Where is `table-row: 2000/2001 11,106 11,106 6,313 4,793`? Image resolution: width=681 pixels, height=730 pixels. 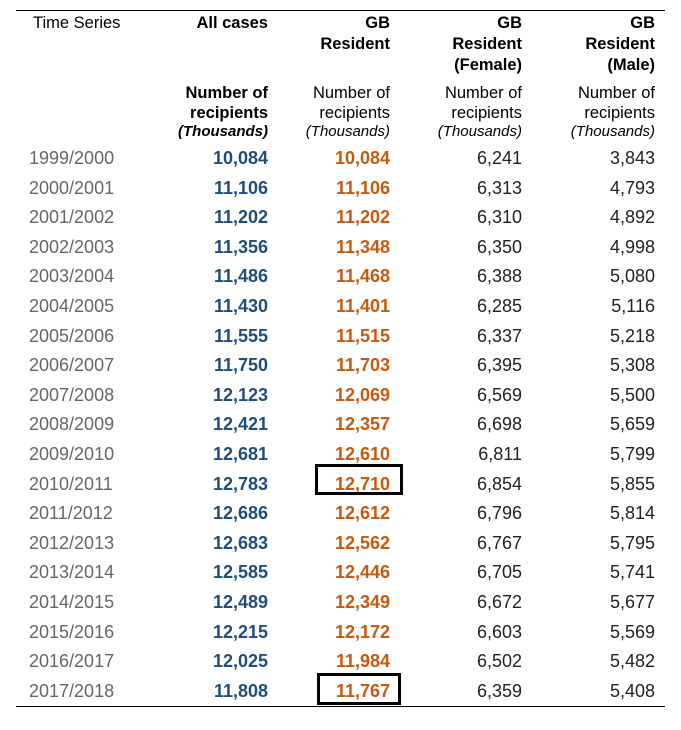 table-row: 2000/2001 11,106 11,106 6,313 4,793 is located at coordinates (340, 192).